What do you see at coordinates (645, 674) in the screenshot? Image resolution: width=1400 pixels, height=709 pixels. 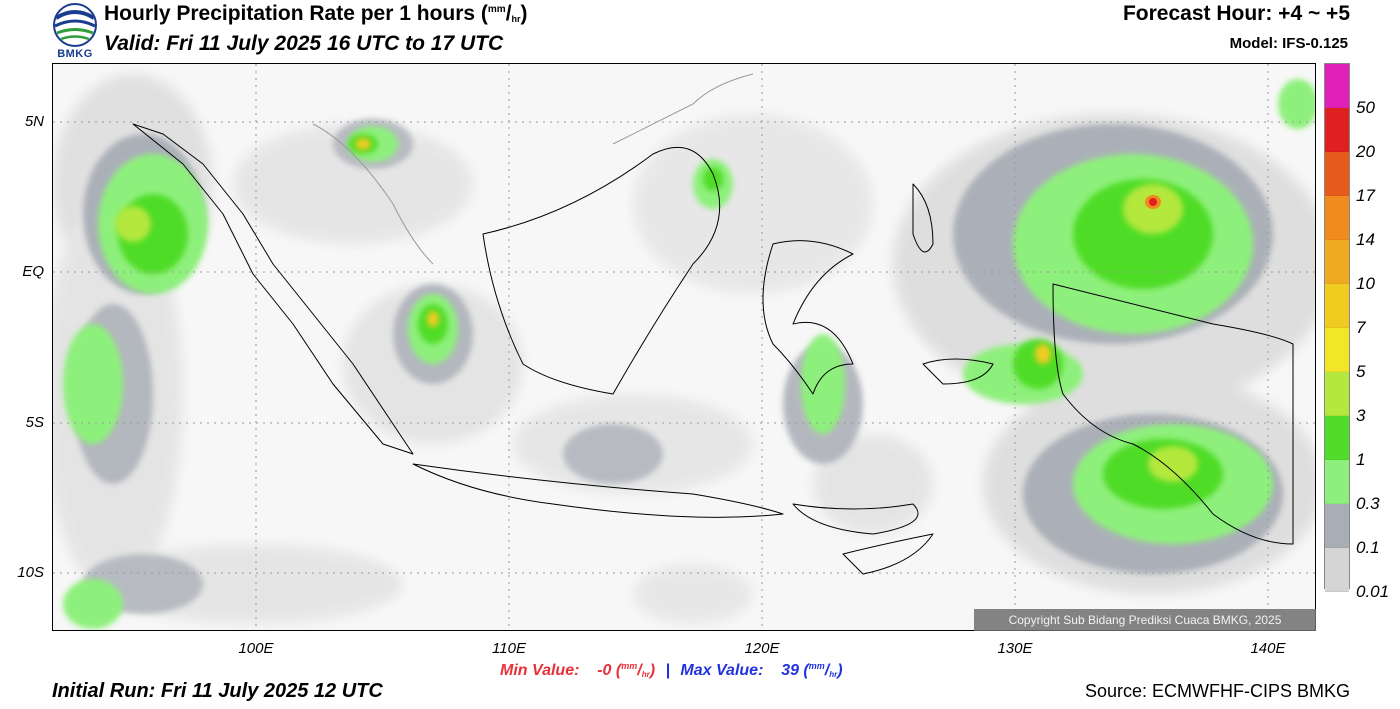 I see `min-unit-den: hr` at bounding box center [645, 674].